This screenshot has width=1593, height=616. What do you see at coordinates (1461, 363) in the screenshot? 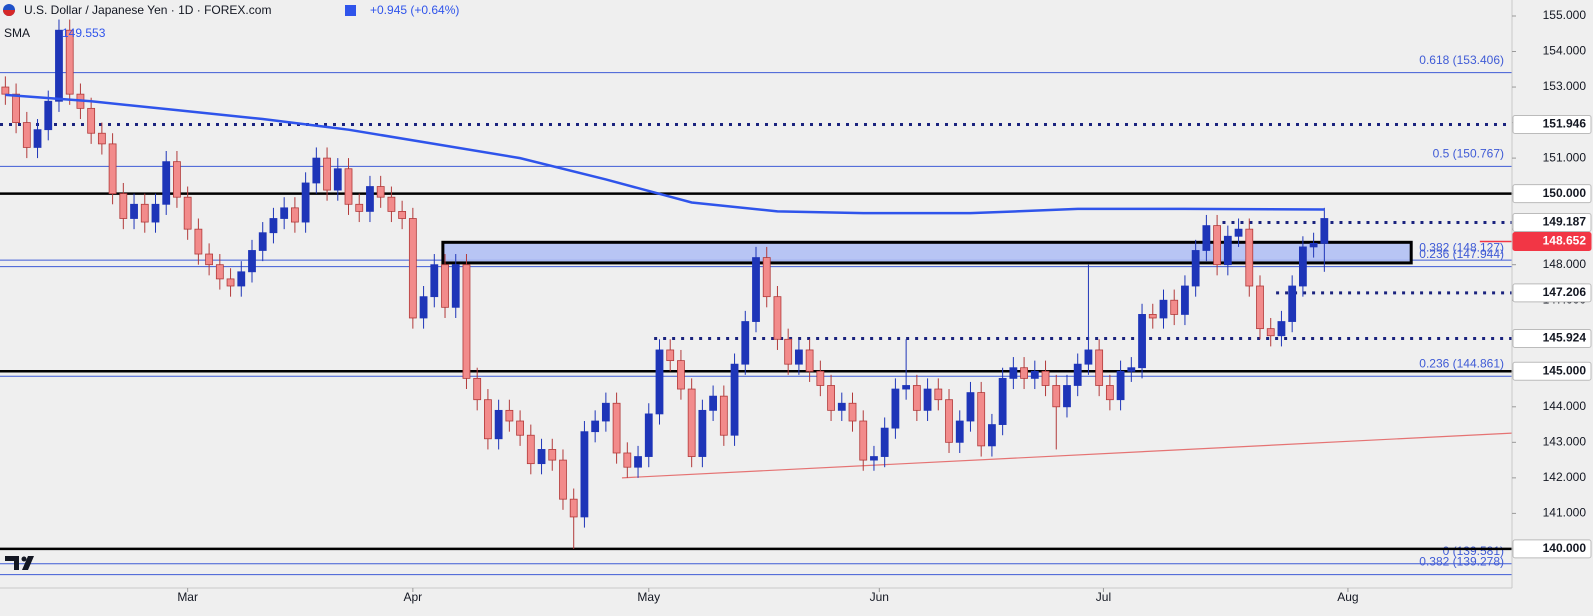
I see `fib-label: 0.236 (144.861)` at bounding box center [1461, 363].